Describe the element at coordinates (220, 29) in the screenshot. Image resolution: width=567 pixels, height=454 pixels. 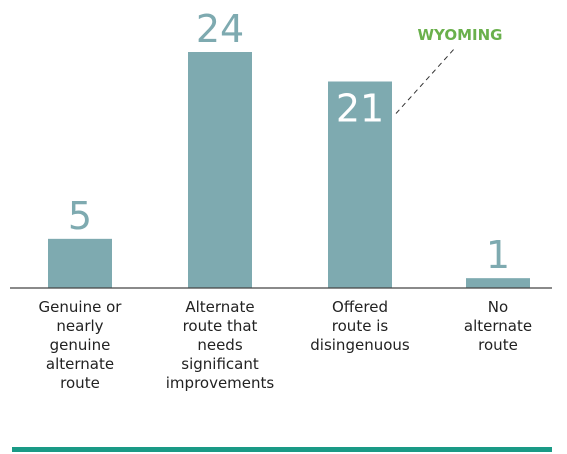
I see `value-label: 24` at that location.